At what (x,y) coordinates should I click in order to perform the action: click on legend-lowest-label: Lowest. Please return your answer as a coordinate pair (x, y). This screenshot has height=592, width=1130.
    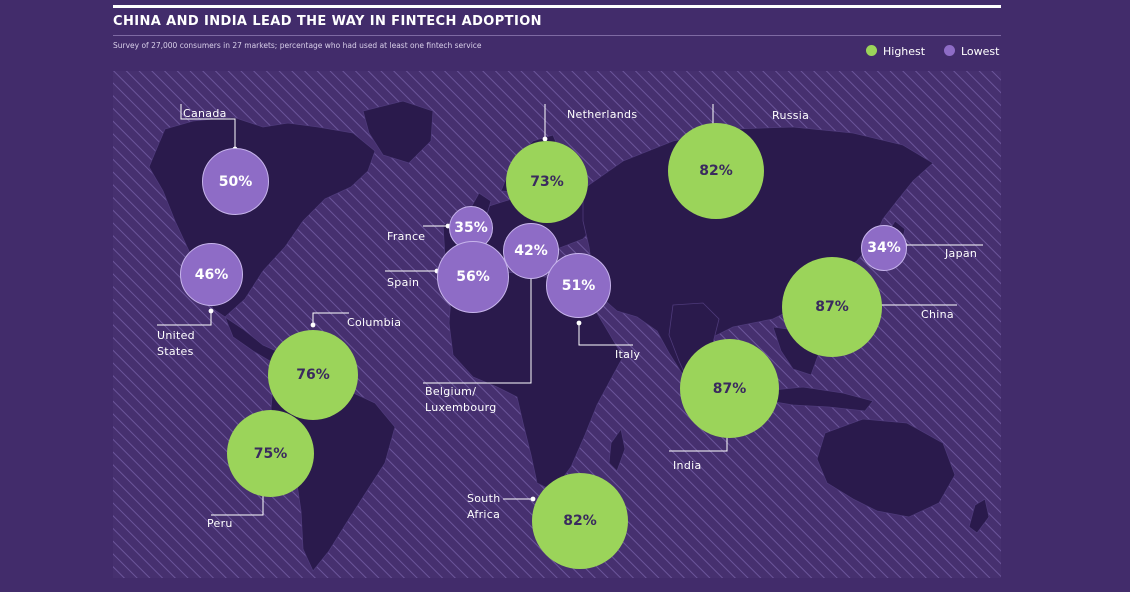
    Looking at the image, I should click on (980, 51).